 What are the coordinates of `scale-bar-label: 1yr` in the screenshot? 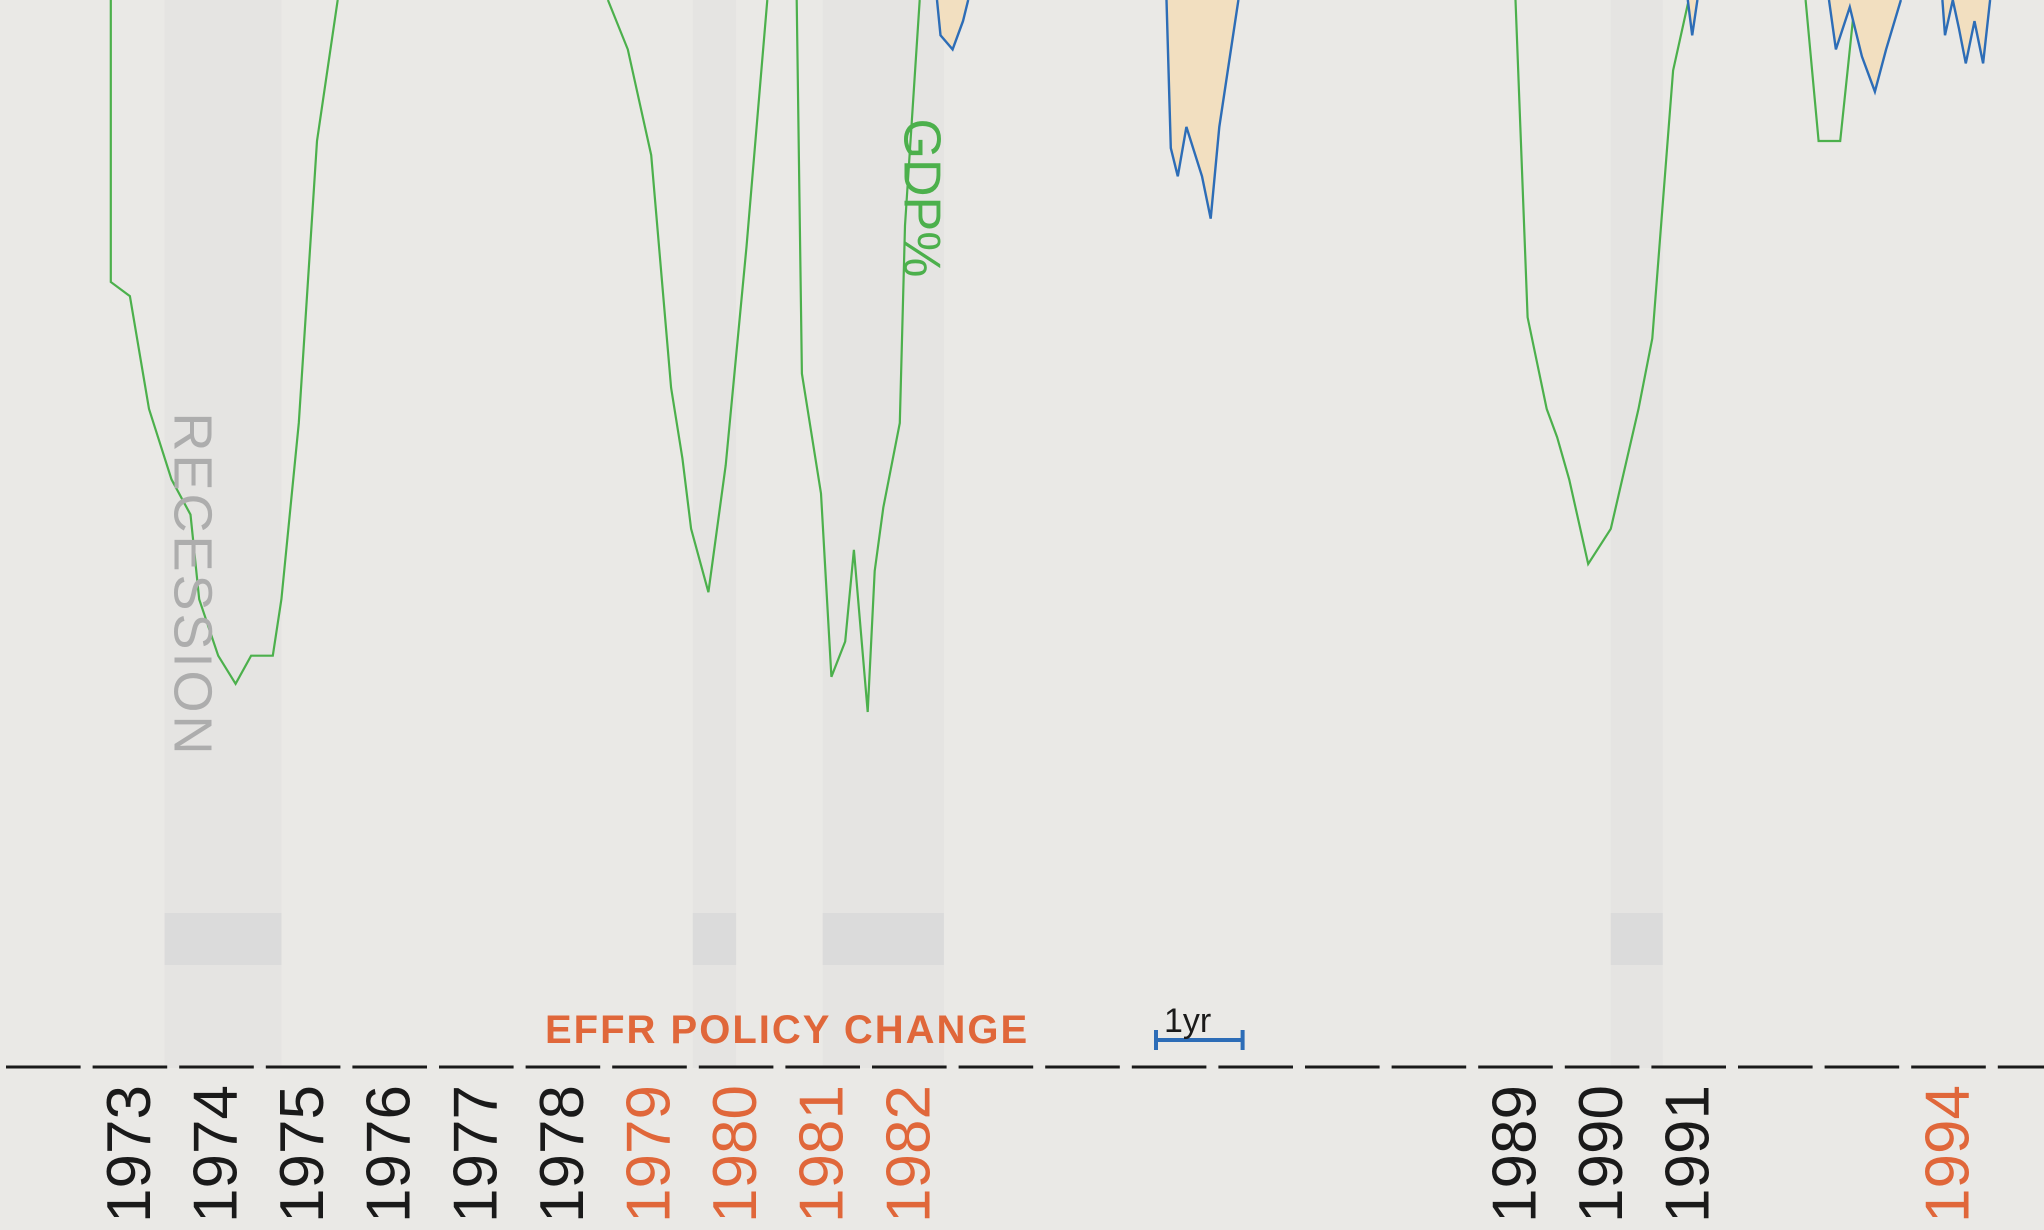 It's located at (1187, 1021).